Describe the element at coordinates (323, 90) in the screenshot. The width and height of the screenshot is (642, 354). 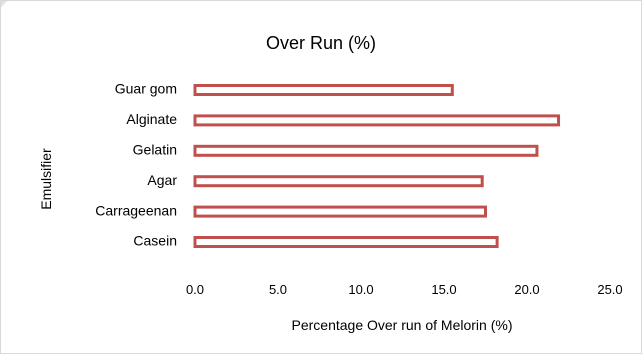
I see `bar-guar-gom` at that location.